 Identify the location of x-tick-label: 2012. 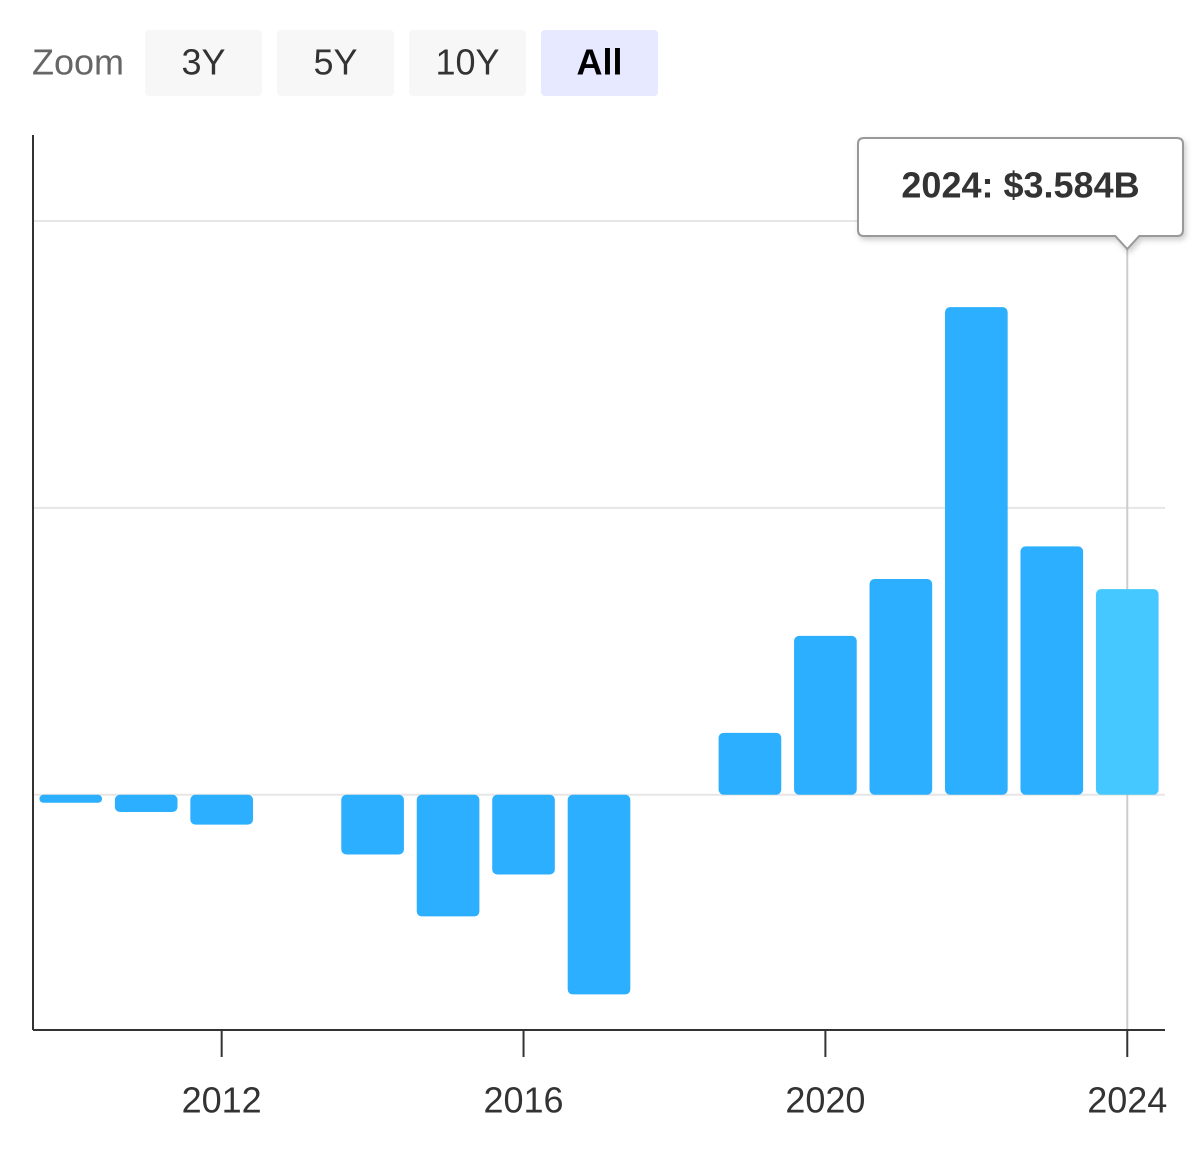
(222, 1100).